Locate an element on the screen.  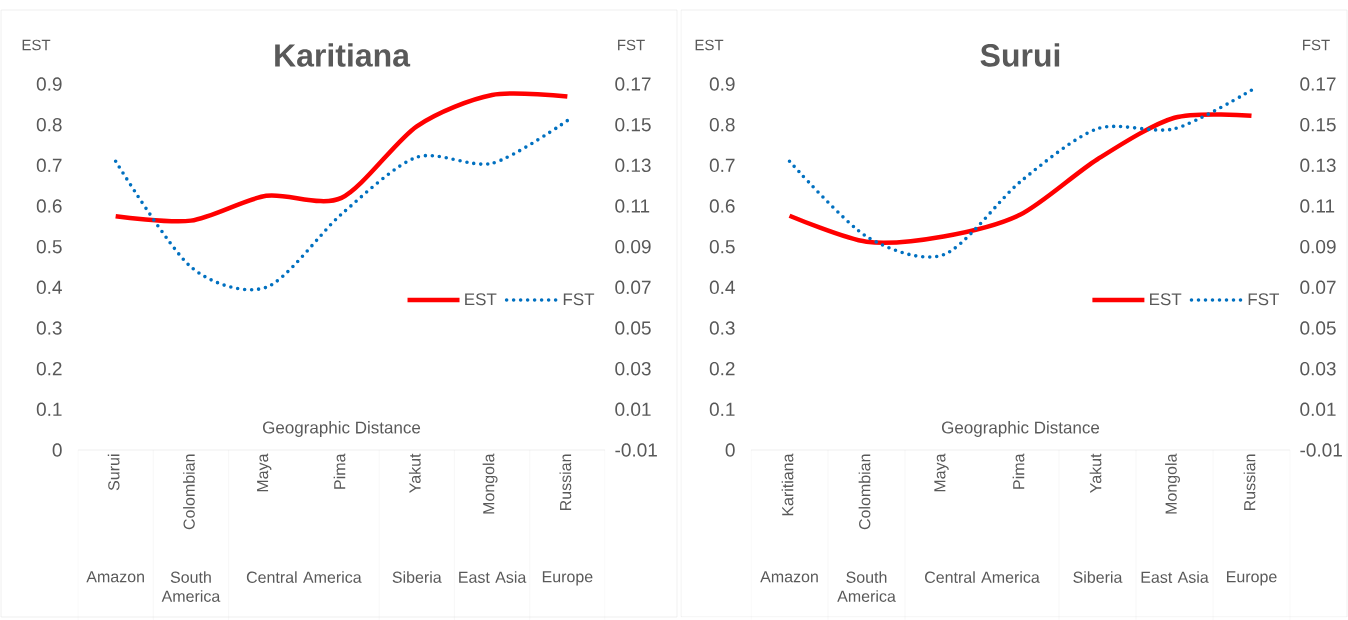
x-tick-label: Surui is located at coordinates (113, 472).